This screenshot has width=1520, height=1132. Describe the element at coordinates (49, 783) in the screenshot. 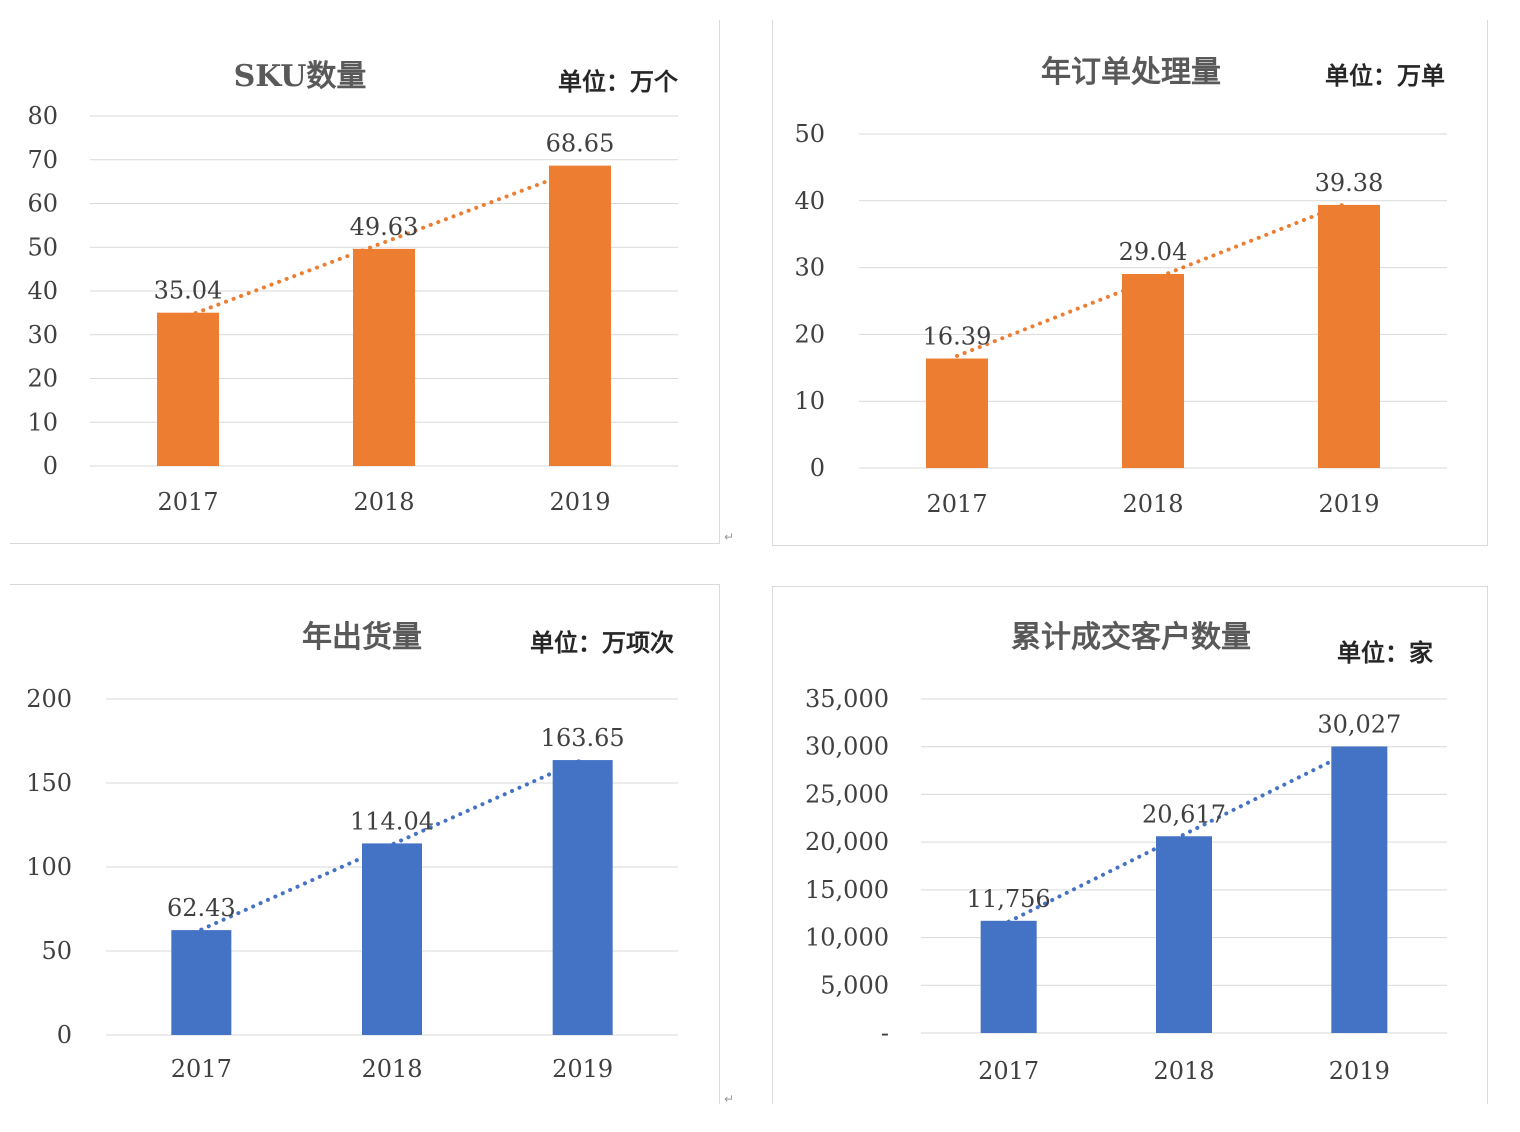

I see `y-tick-label: 150` at that location.